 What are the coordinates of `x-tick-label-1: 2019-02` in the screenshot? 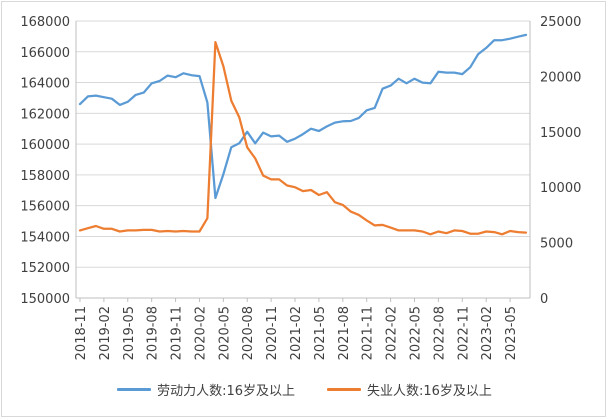 It's located at (105, 333).